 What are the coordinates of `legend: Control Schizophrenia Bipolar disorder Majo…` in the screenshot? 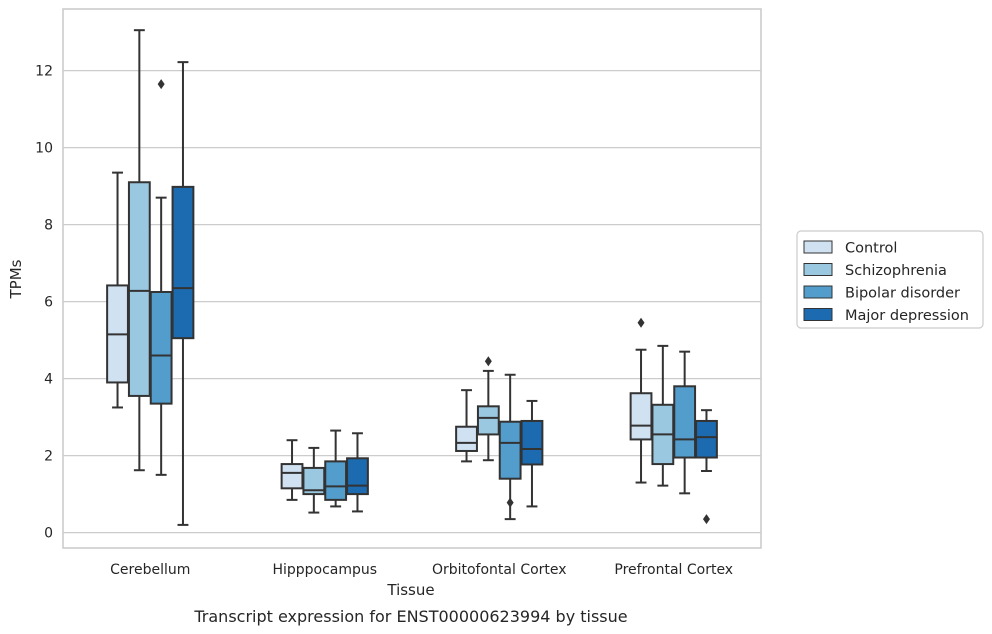 It's located at (890, 279).